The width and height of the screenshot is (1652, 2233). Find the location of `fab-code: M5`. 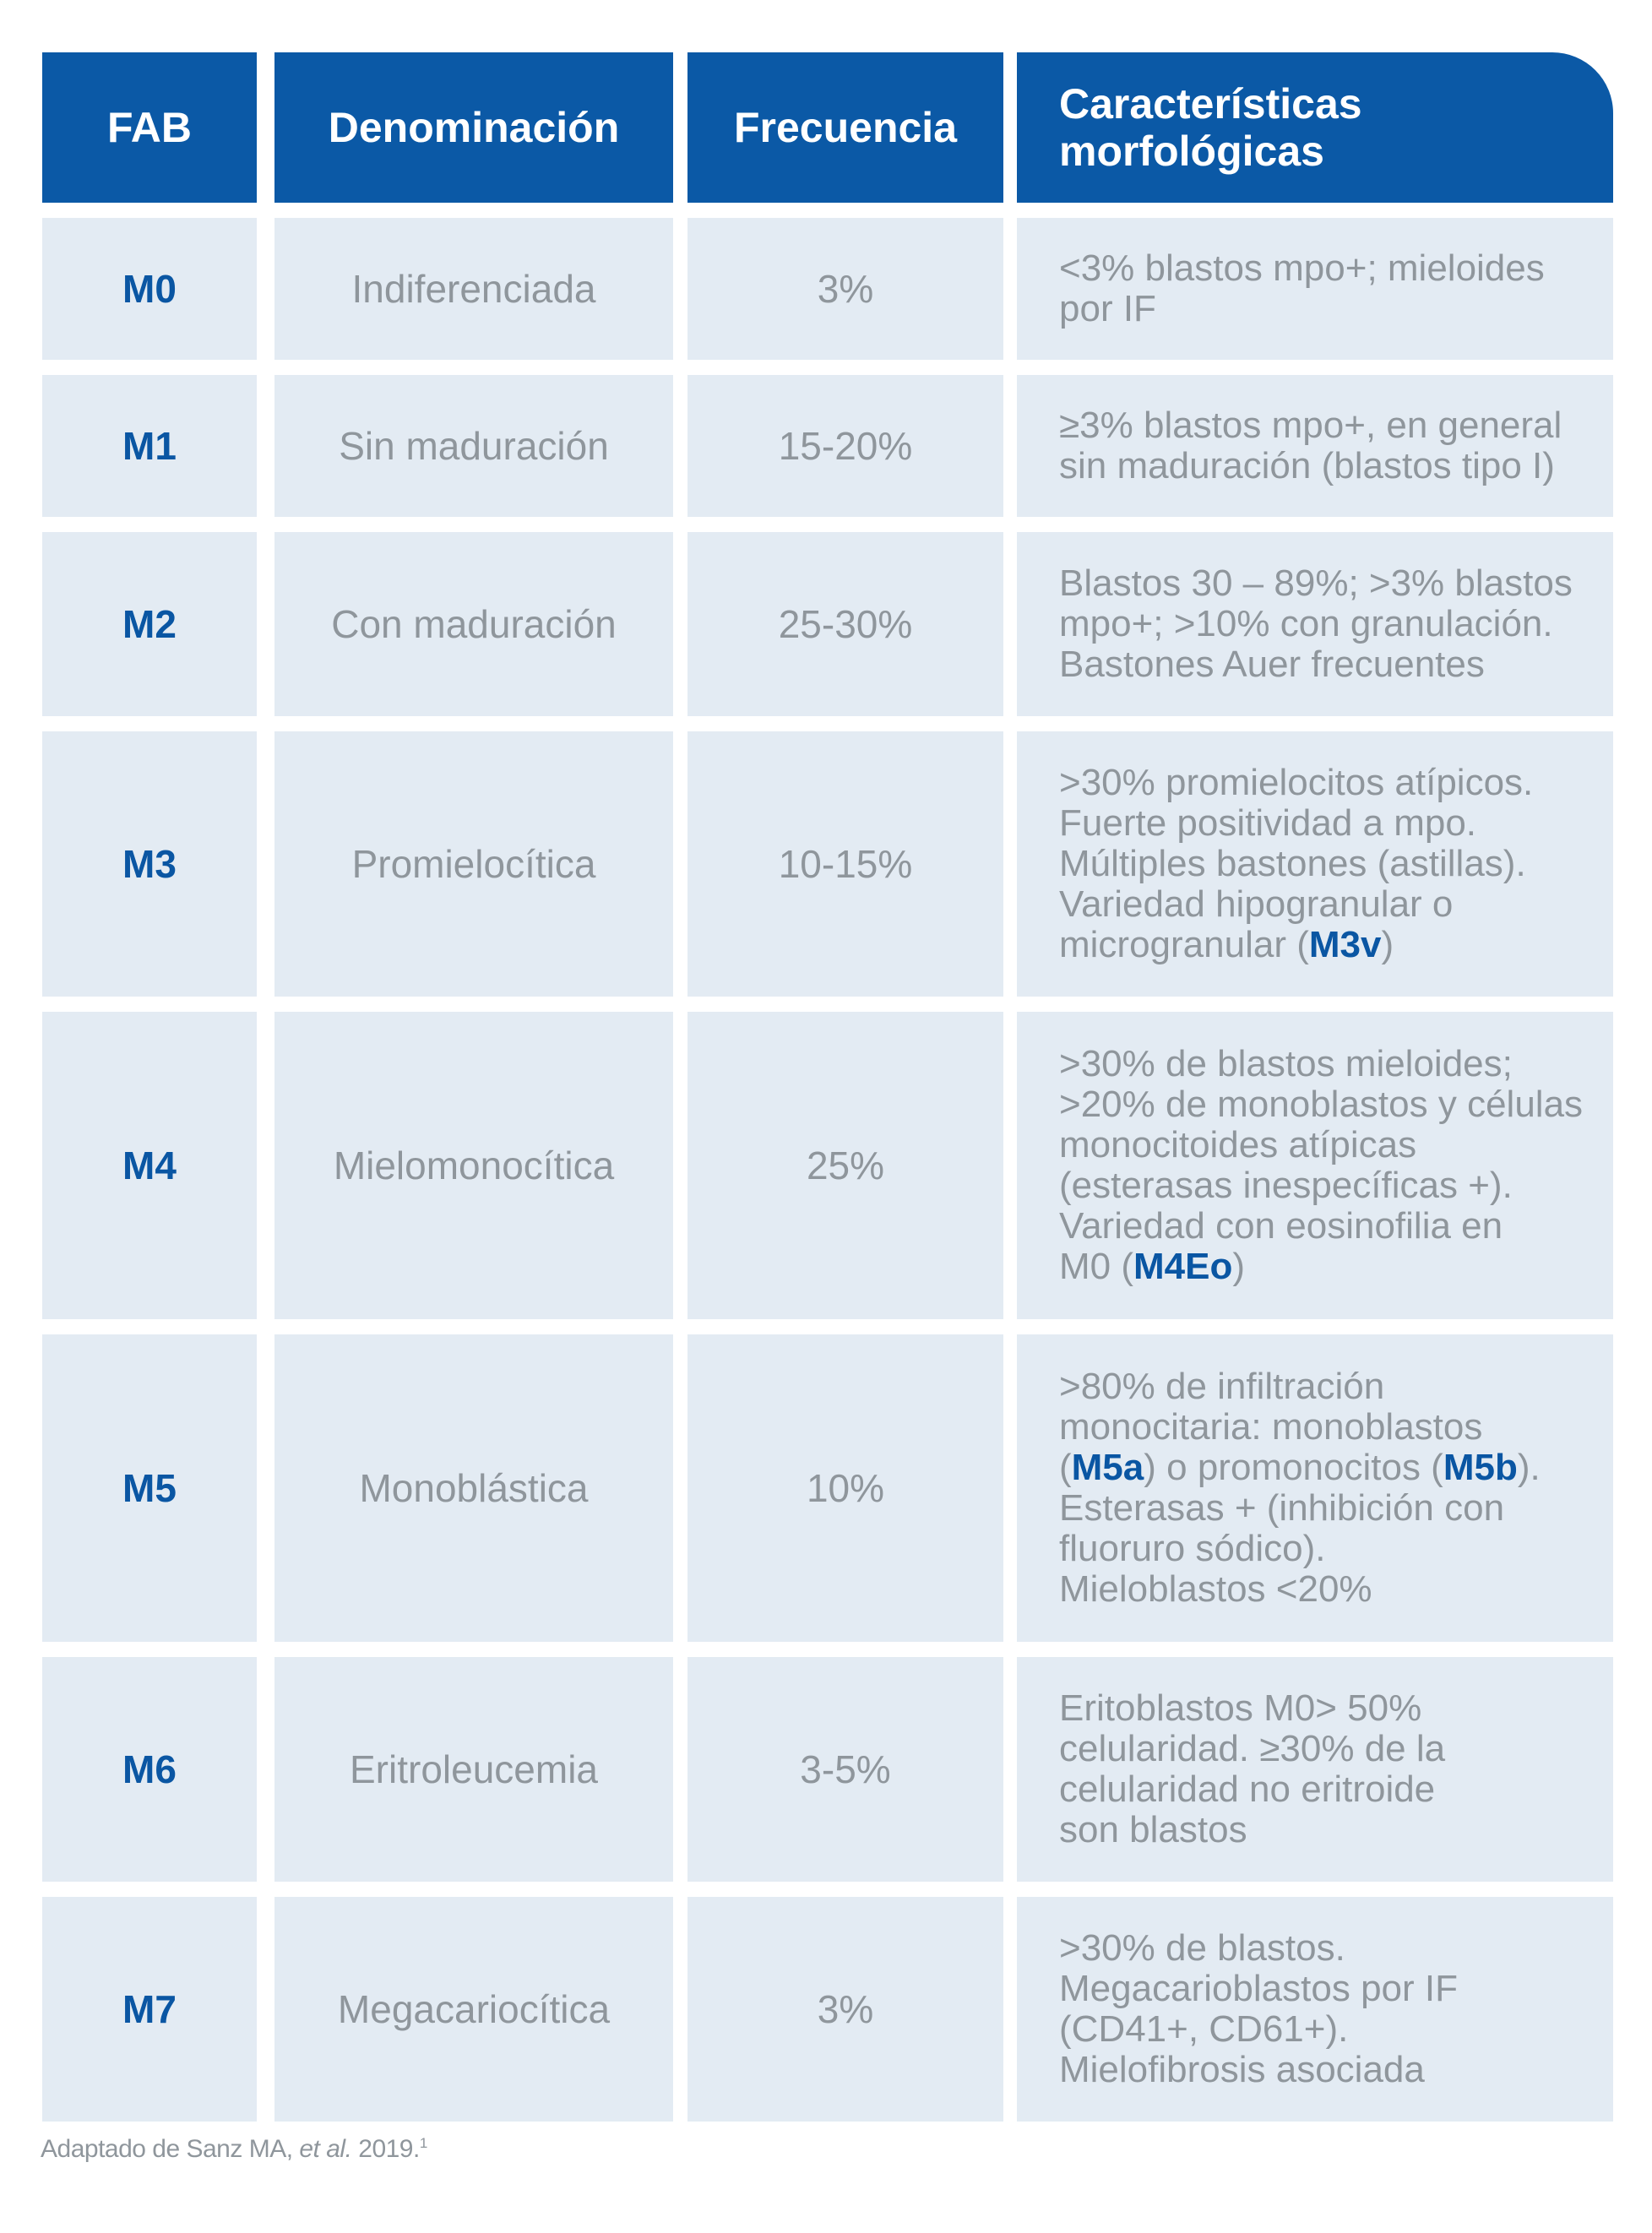

fab-code: M5 is located at coordinates (149, 1488).